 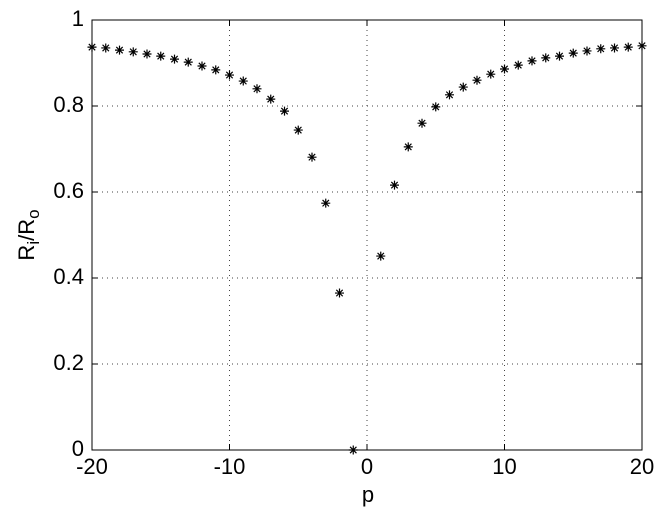 What do you see at coordinates (78, 18) in the screenshot?
I see `y-tick-label: 1` at bounding box center [78, 18].